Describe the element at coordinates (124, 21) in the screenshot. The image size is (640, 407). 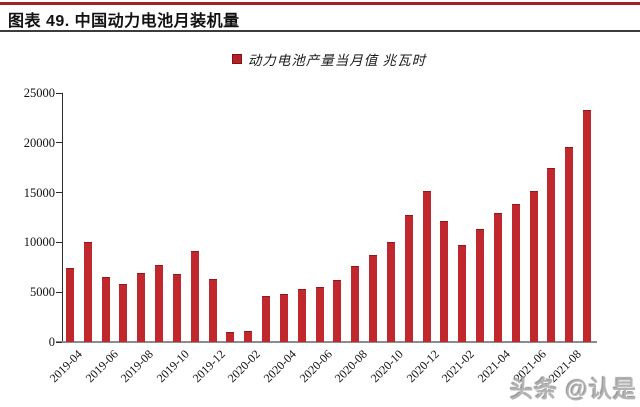
I see `figure-title: 图表 49. 中国动力电池月装机量` at that location.